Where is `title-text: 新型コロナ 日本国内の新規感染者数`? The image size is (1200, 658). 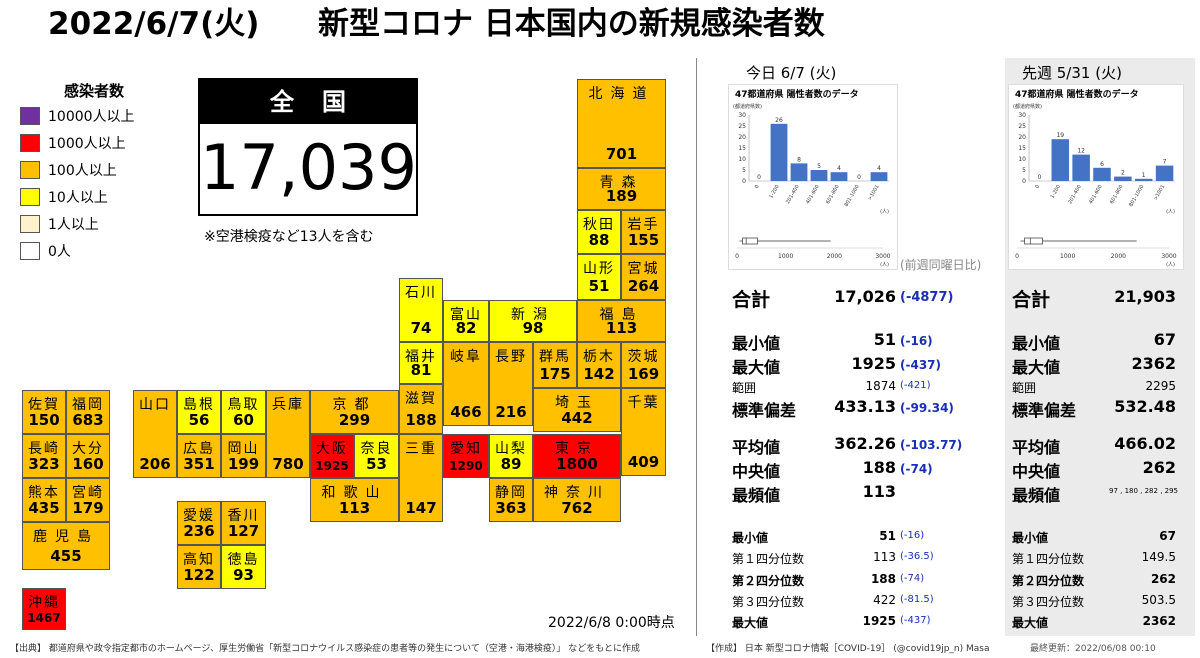
title-text: 新型コロナ 日本国内の新規感染者数 is located at coordinates (571, 24).